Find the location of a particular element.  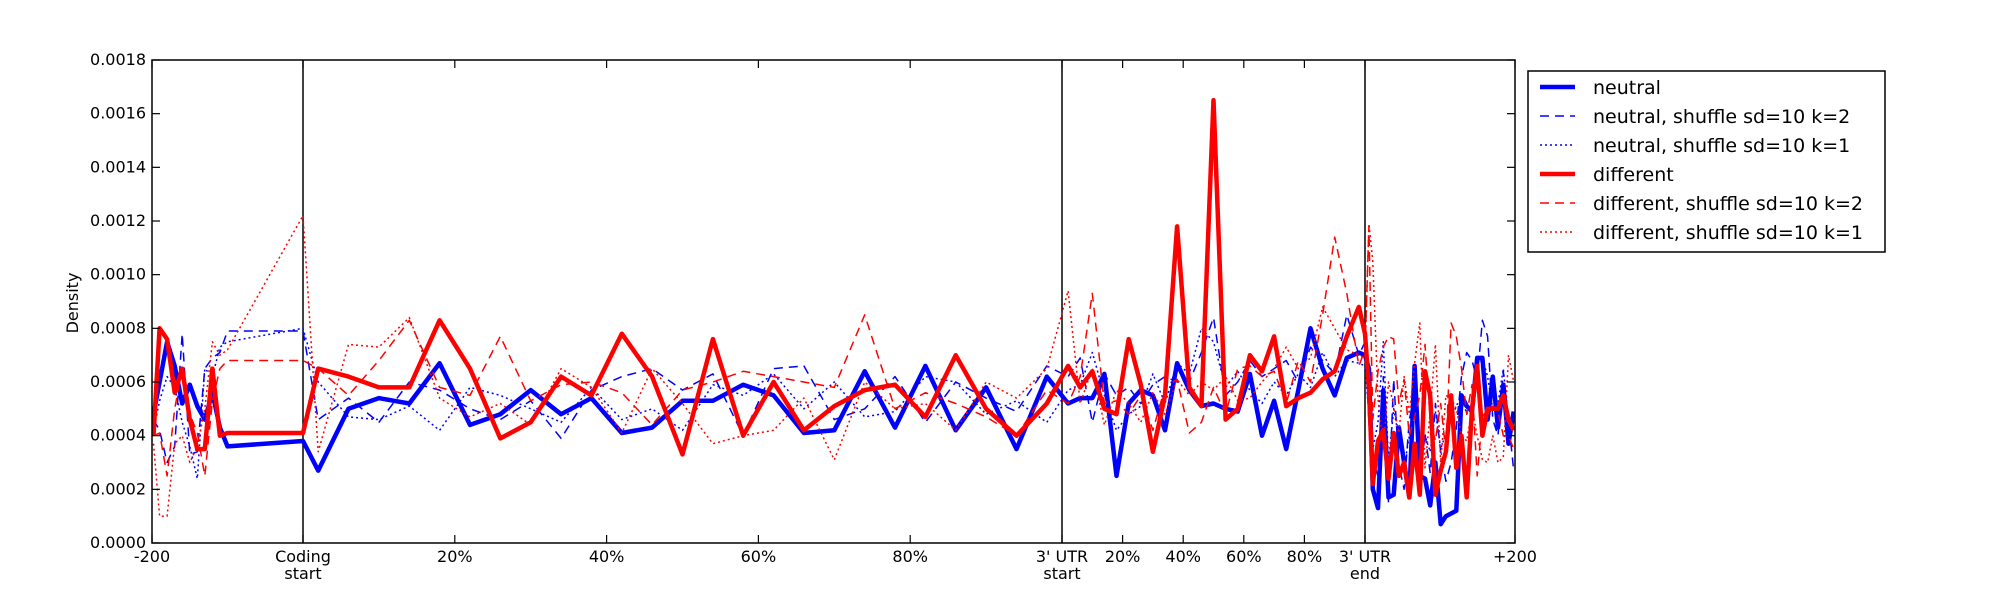

y-tick-label: 0.0016 is located at coordinates (118, 113).